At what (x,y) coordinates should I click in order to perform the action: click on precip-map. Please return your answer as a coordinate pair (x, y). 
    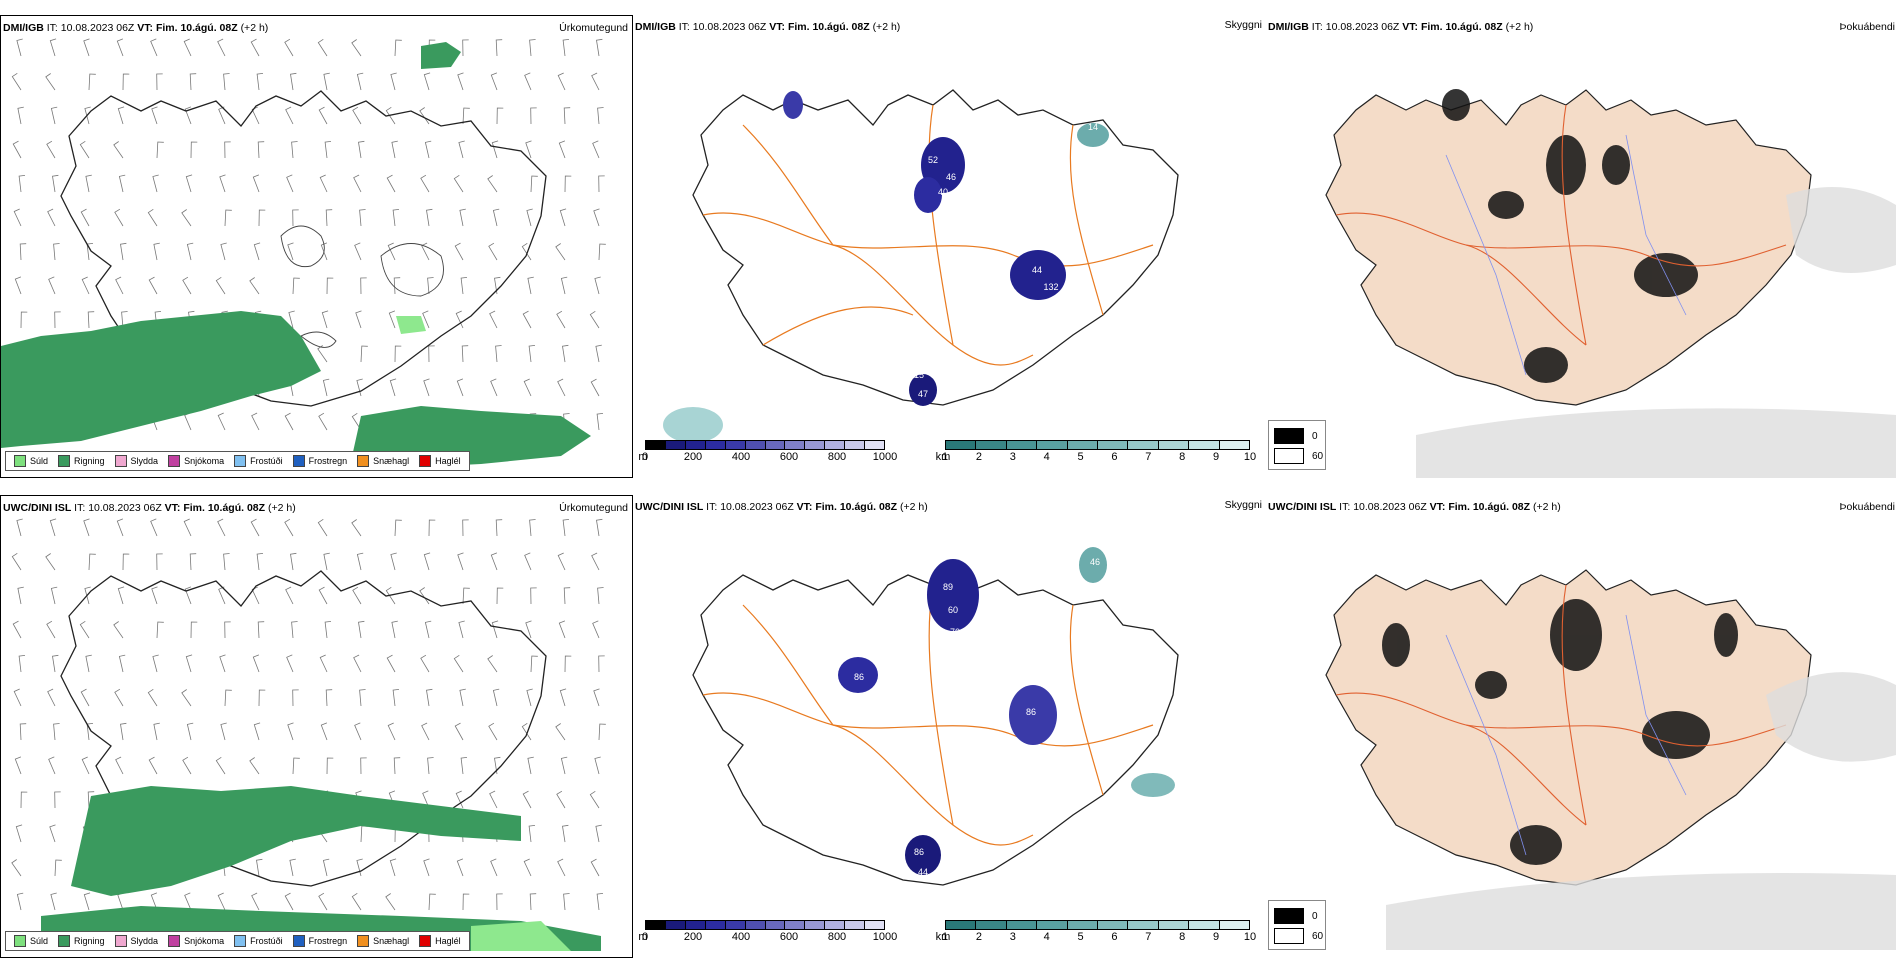
    Looking at the image, I should click on (308, 734).